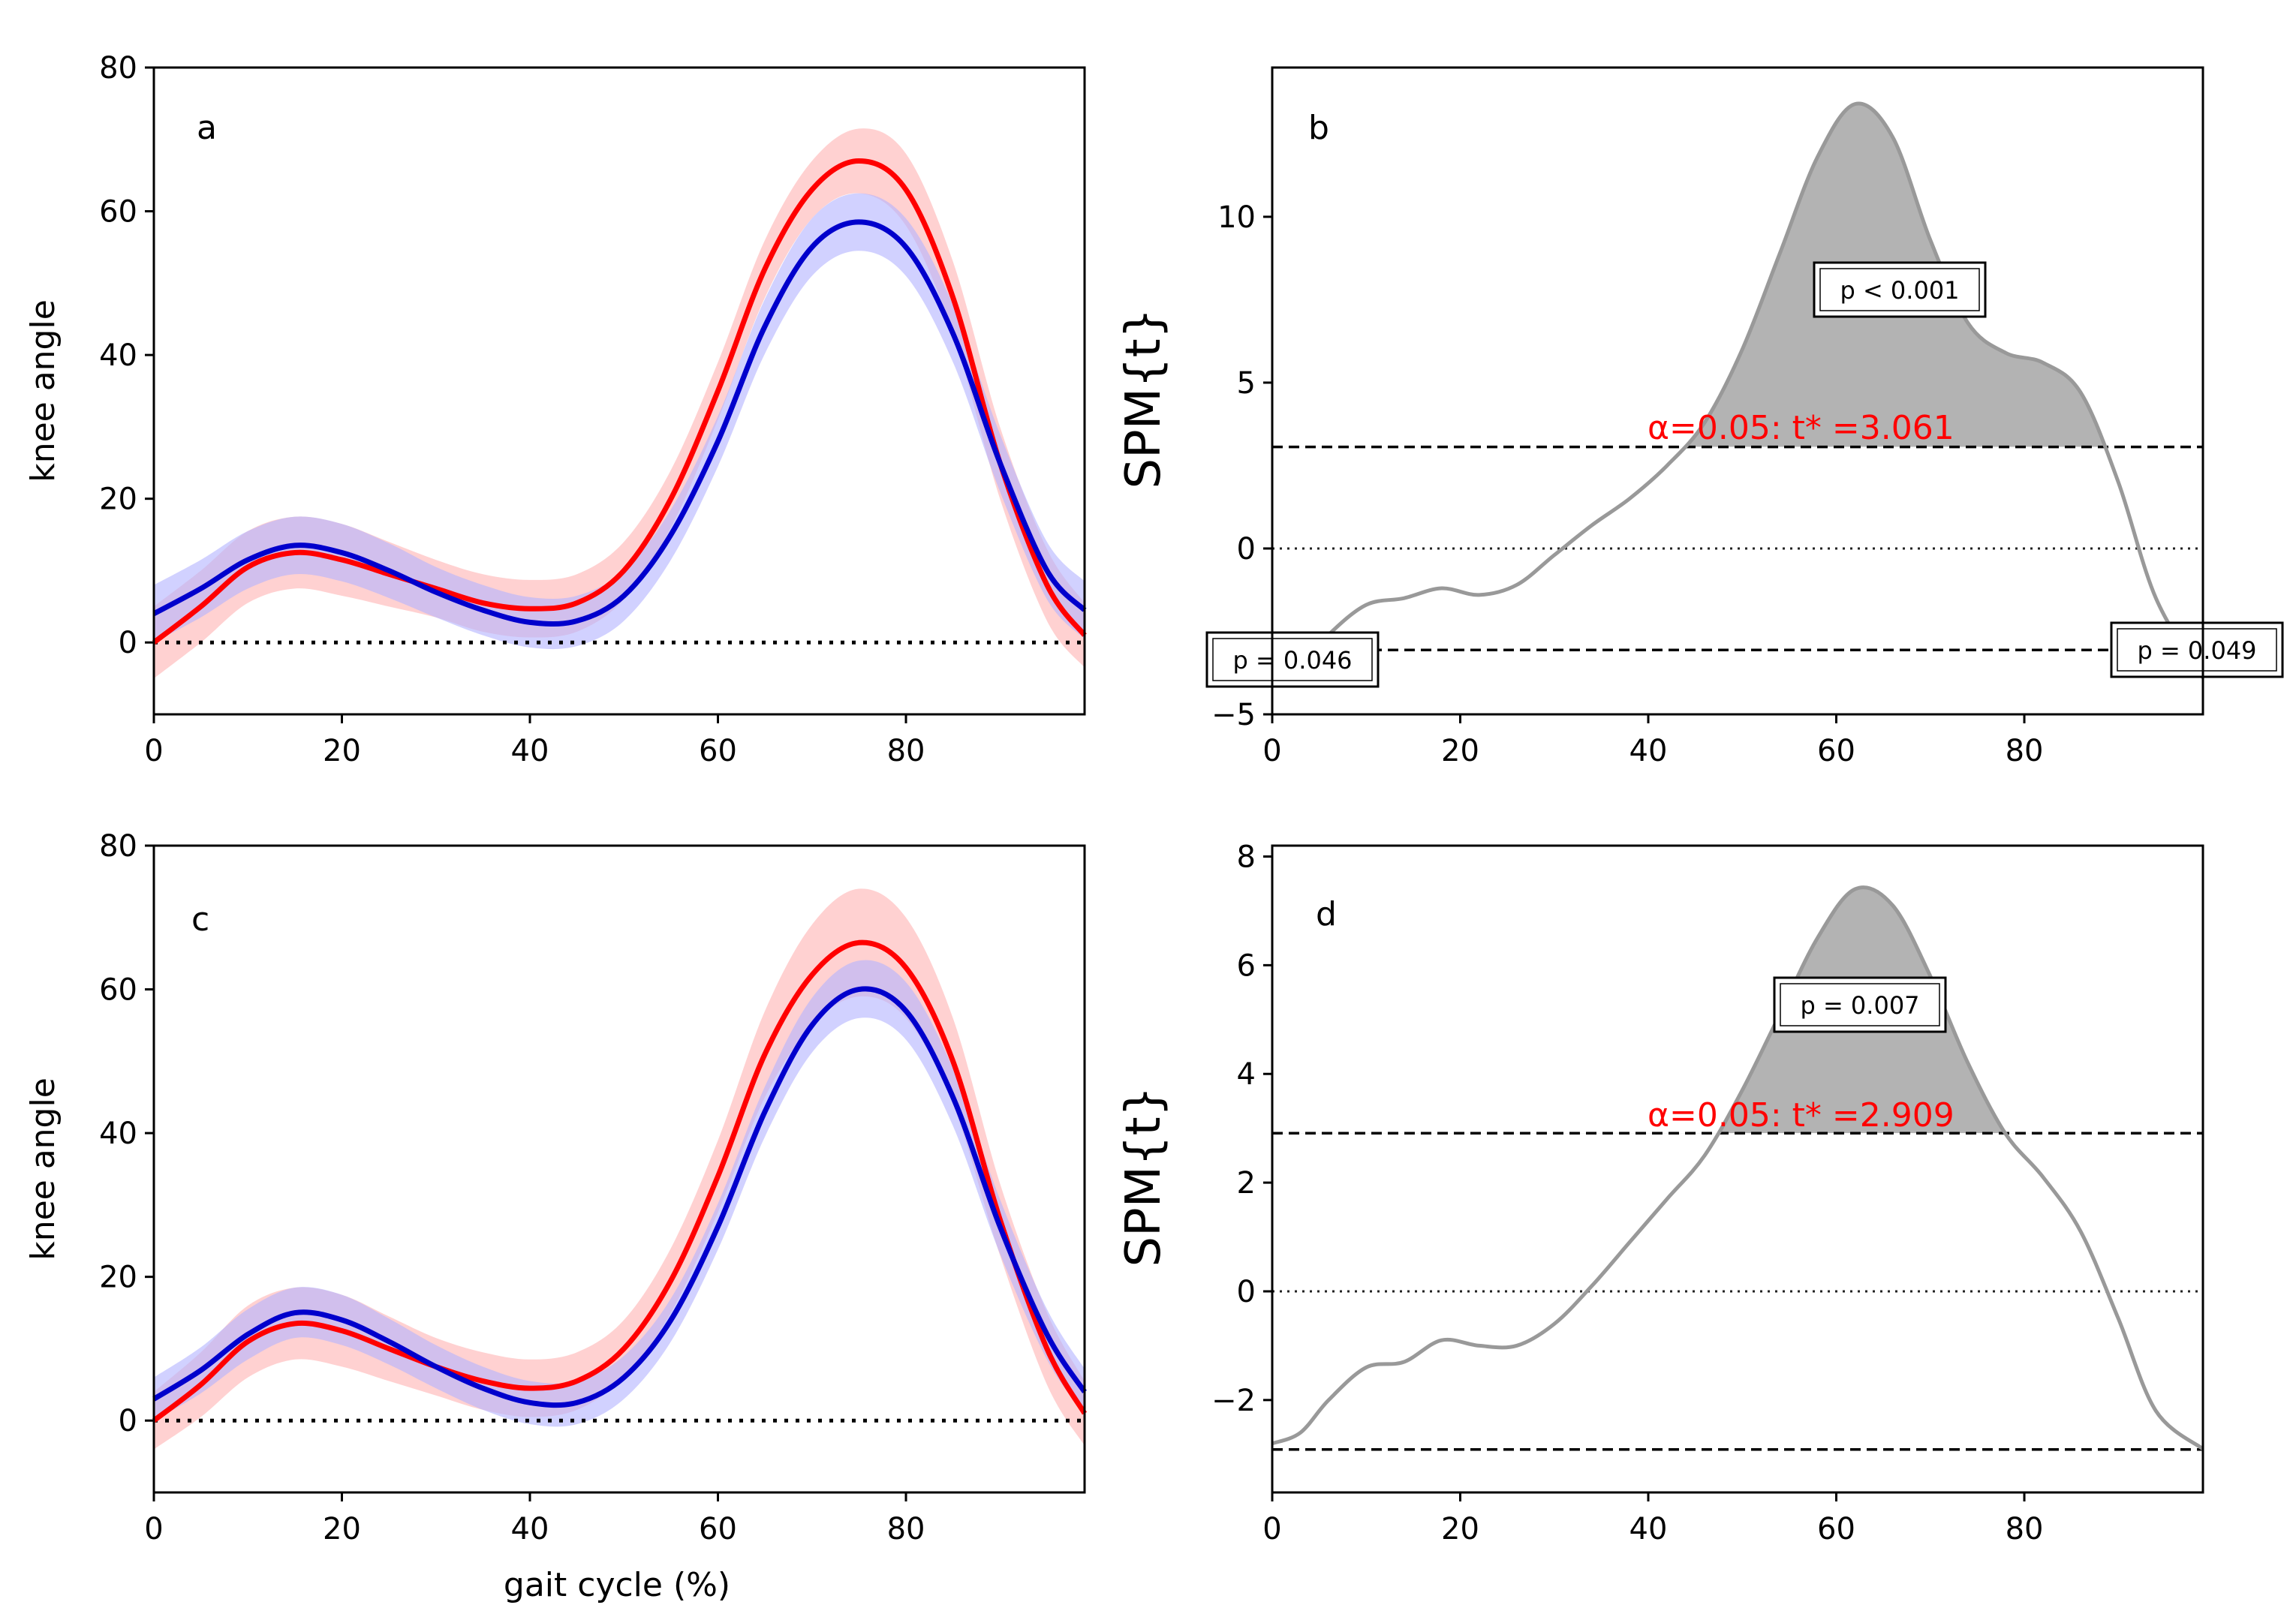 Image resolution: width=2296 pixels, height=1620 pixels. Describe the element at coordinates (1737, 275) in the screenshot. I see `suprathreshold-cluster-fill-b` at that location.